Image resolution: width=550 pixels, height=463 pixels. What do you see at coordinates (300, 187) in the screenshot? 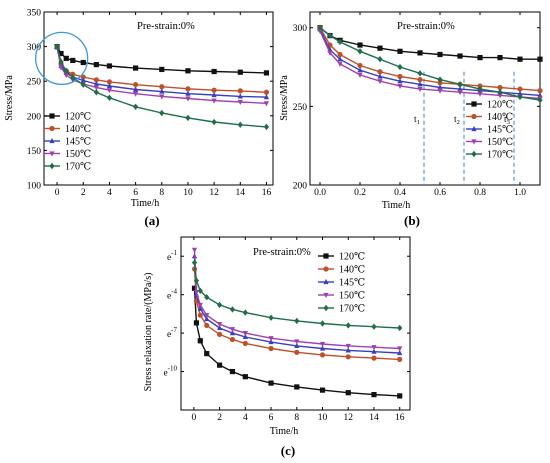
I see `y-tick-label: 200` at bounding box center [300, 187].